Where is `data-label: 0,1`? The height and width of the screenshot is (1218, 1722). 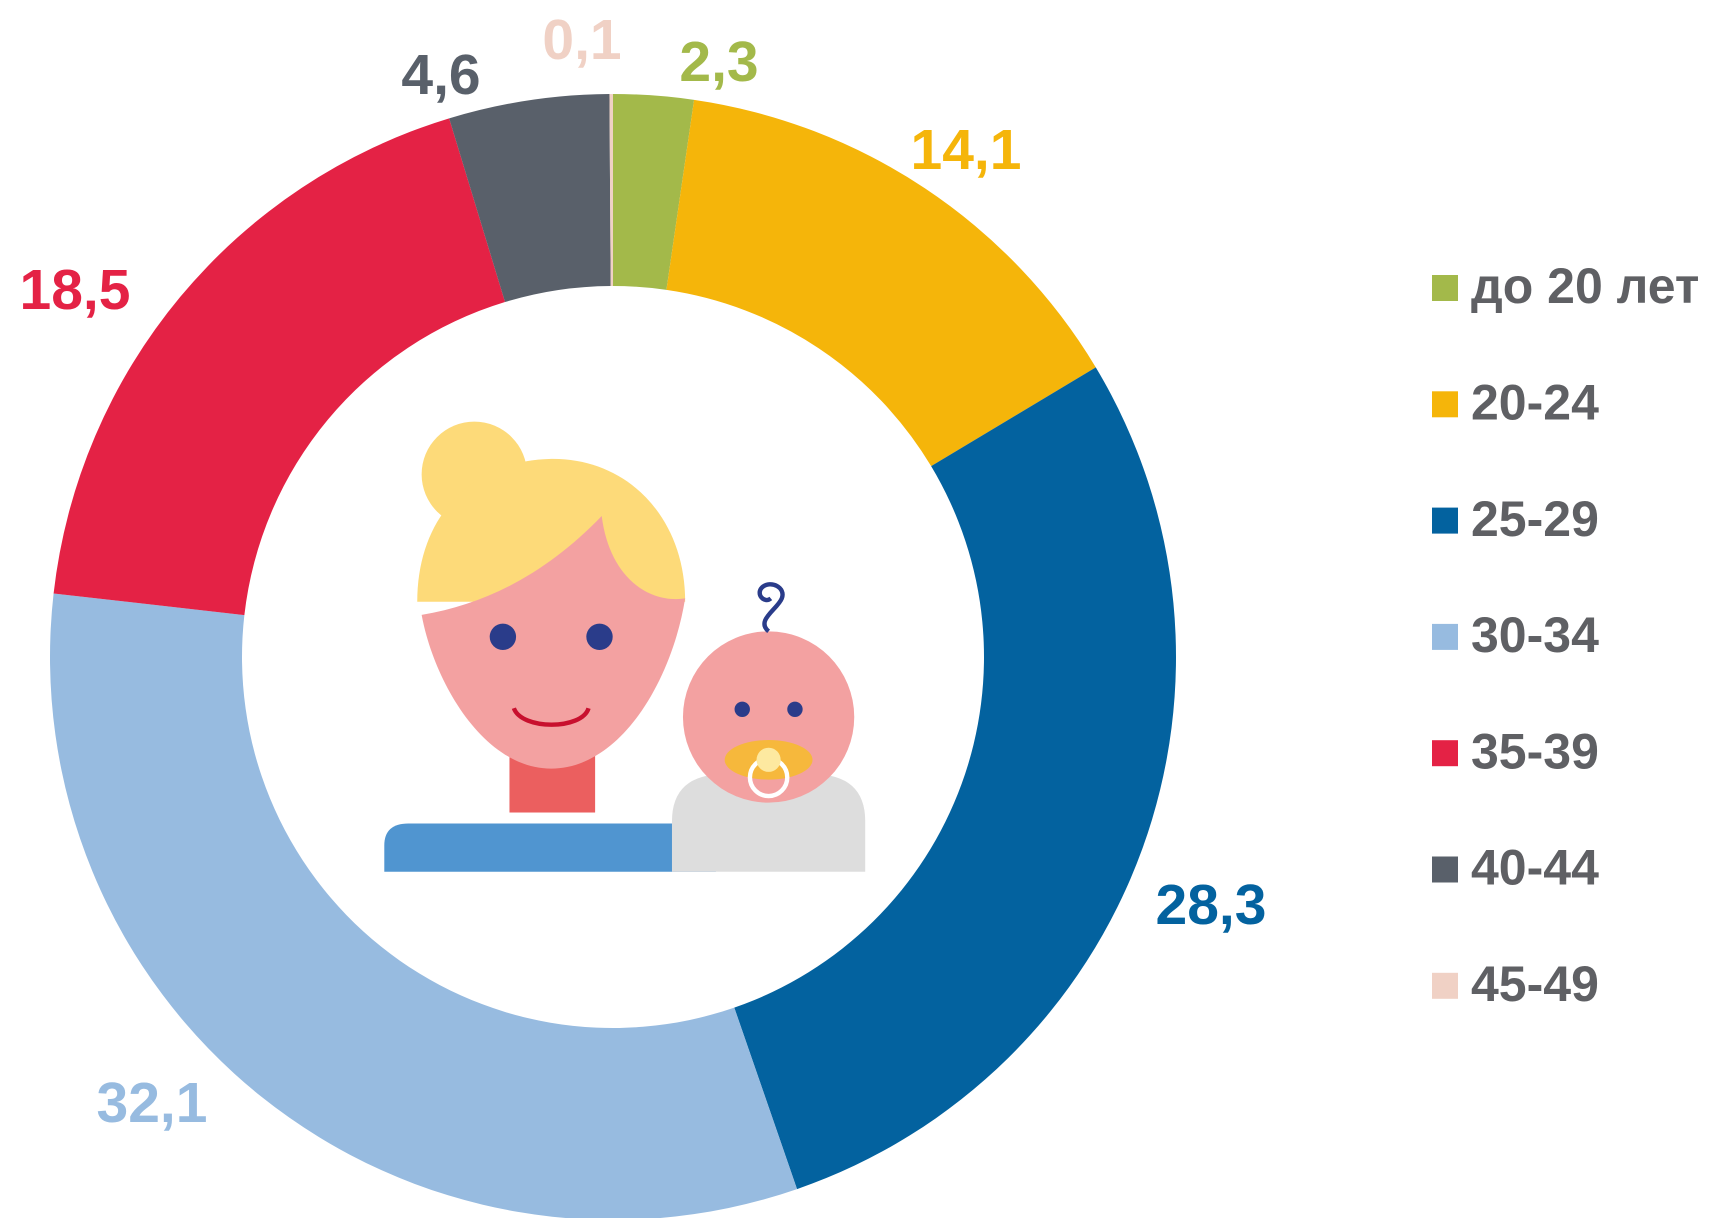
data-label: 0,1 is located at coordinates (581, 40).